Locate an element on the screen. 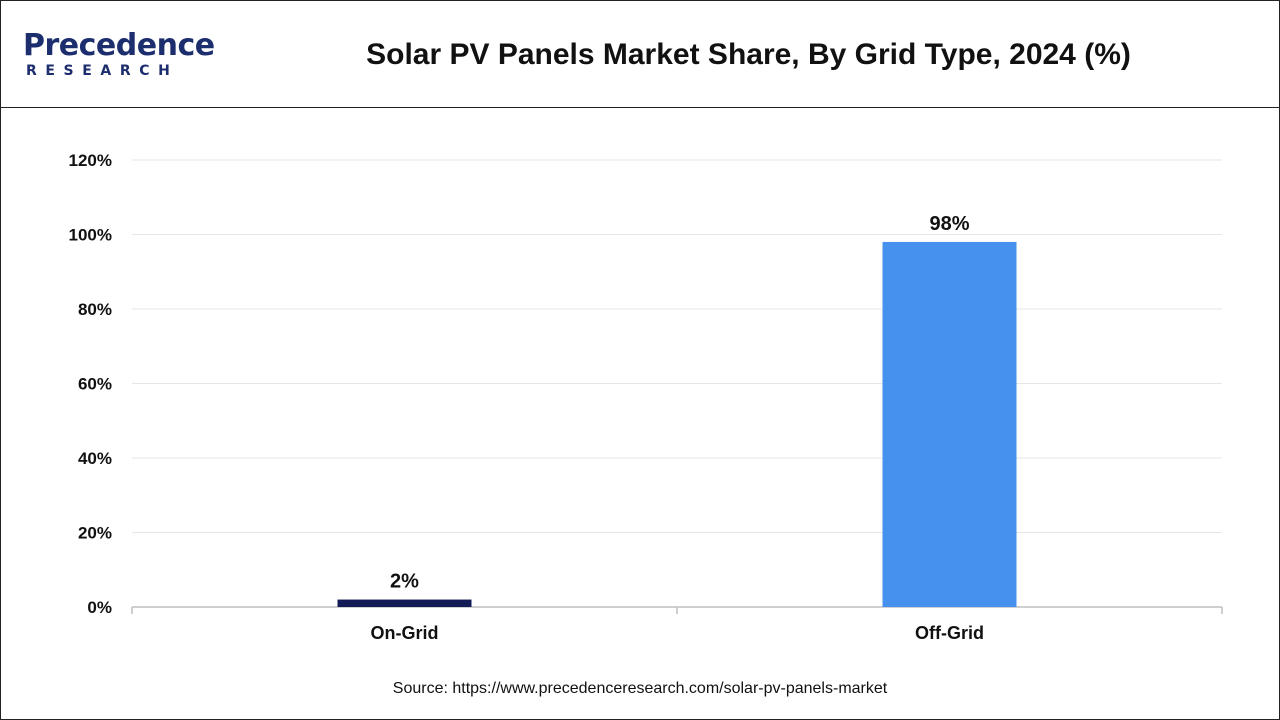  y-tick-label: 40% is located at coordinates (95, 458).